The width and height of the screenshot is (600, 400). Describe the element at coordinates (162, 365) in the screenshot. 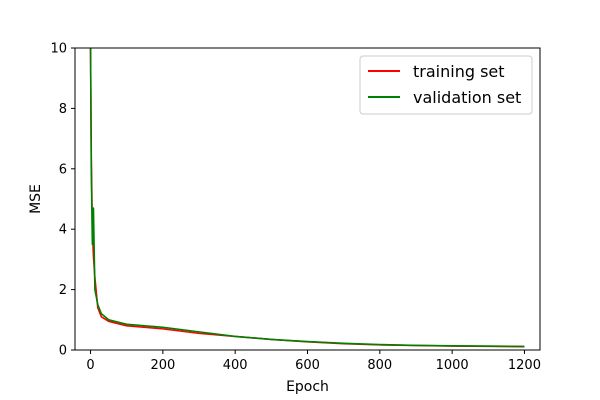

I see `x-tick-label: 200` at that location.